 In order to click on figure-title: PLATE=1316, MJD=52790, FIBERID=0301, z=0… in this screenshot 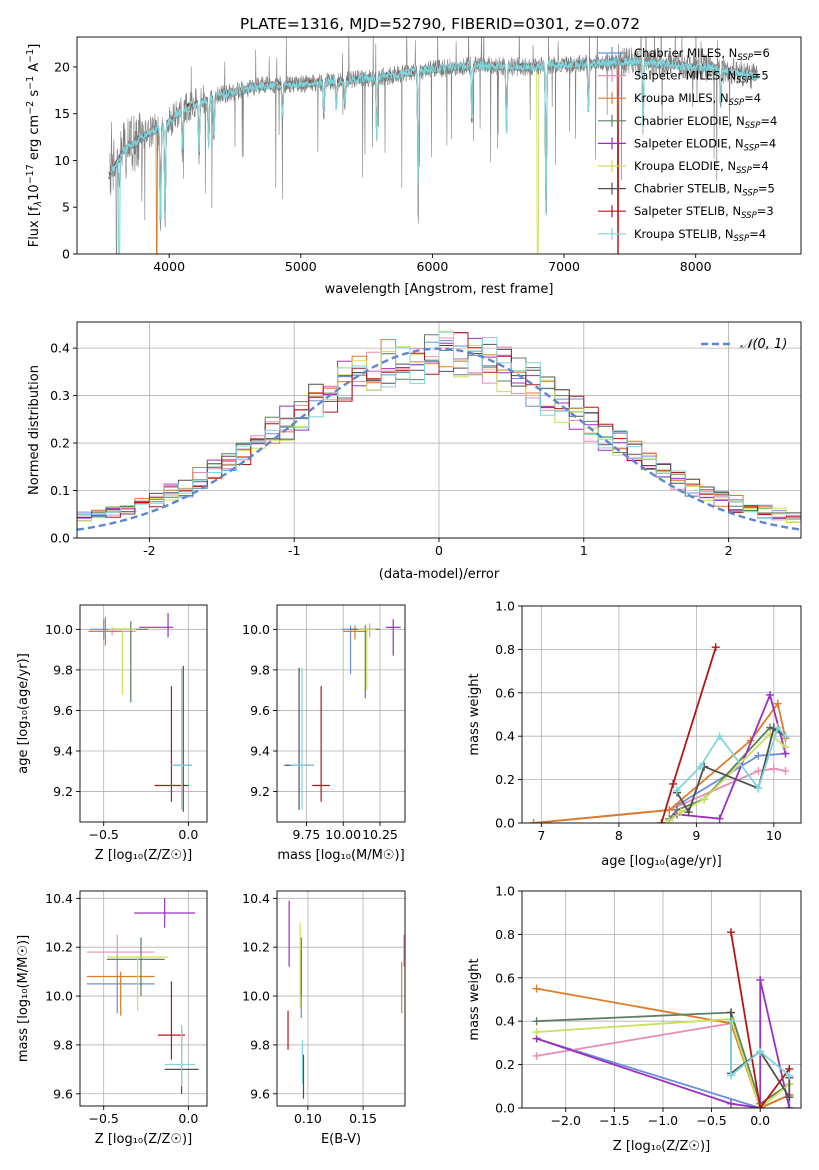, I will do `click(440, 24)`.